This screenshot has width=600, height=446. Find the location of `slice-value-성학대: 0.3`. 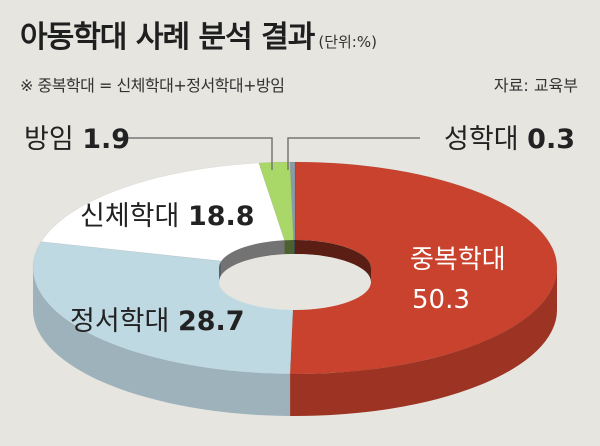

slice-value-성학대: 0.3 is located at coordinates (551, 139).